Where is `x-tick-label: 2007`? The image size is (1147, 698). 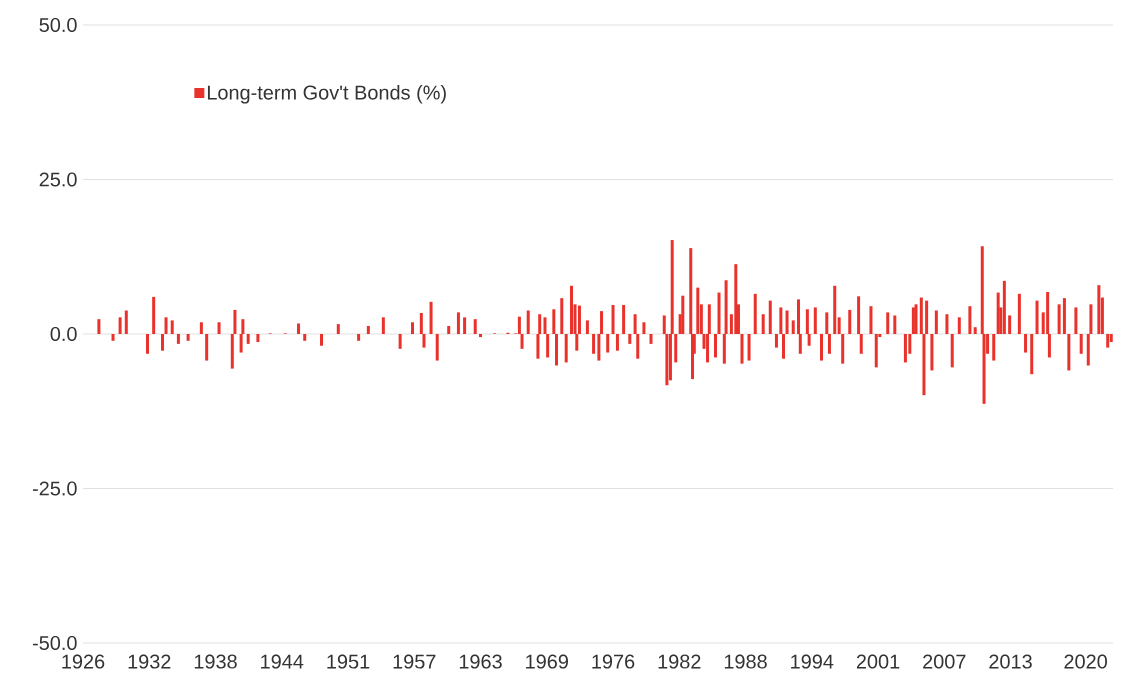 x-tick-label: 2007 is located at coordinates (944, 661).